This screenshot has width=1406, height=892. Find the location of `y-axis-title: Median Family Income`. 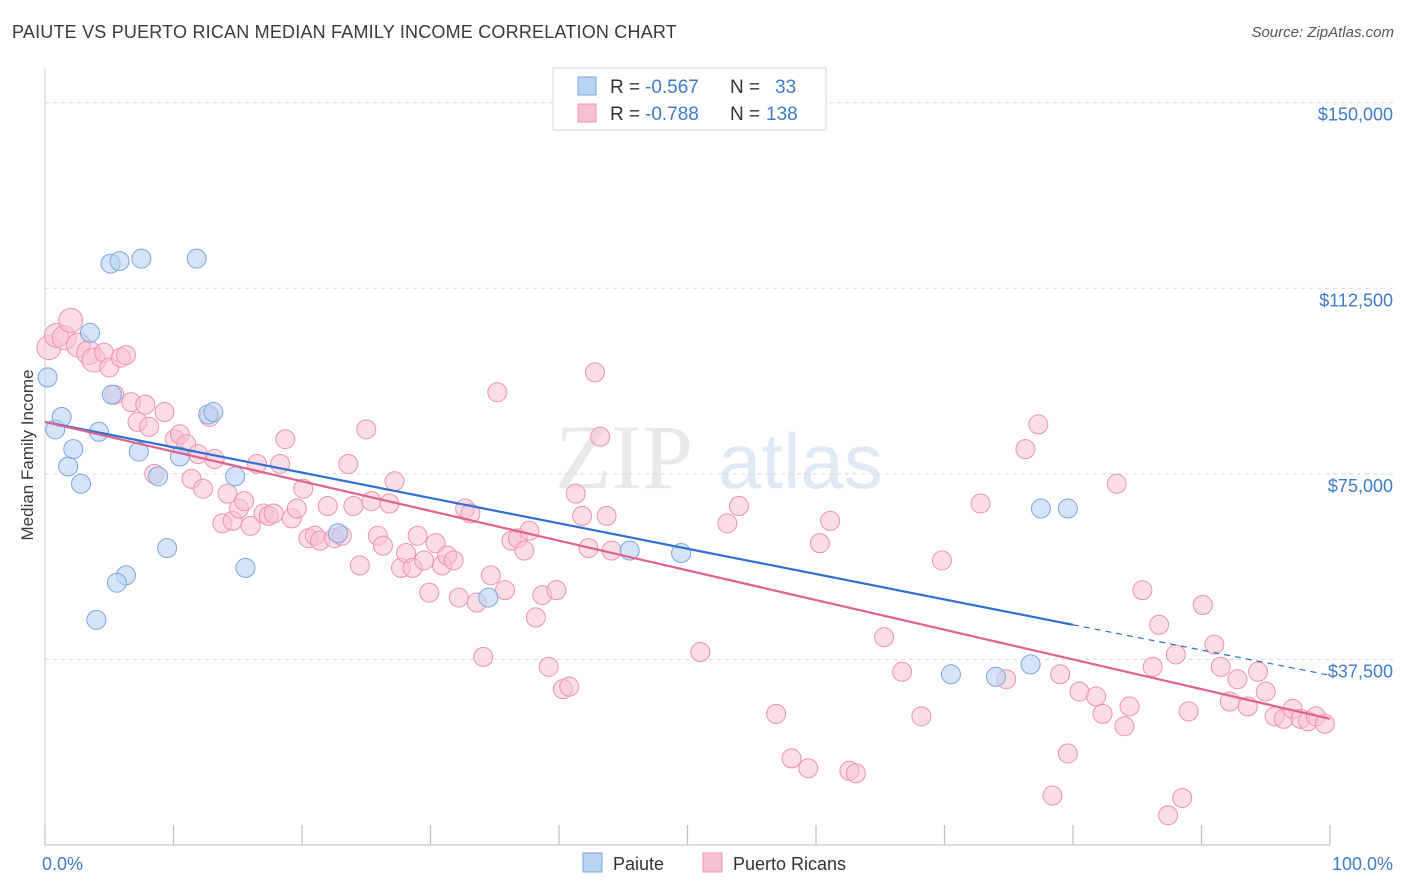

y-axis-title: Median Family Income is located at coordinates (27, 454).